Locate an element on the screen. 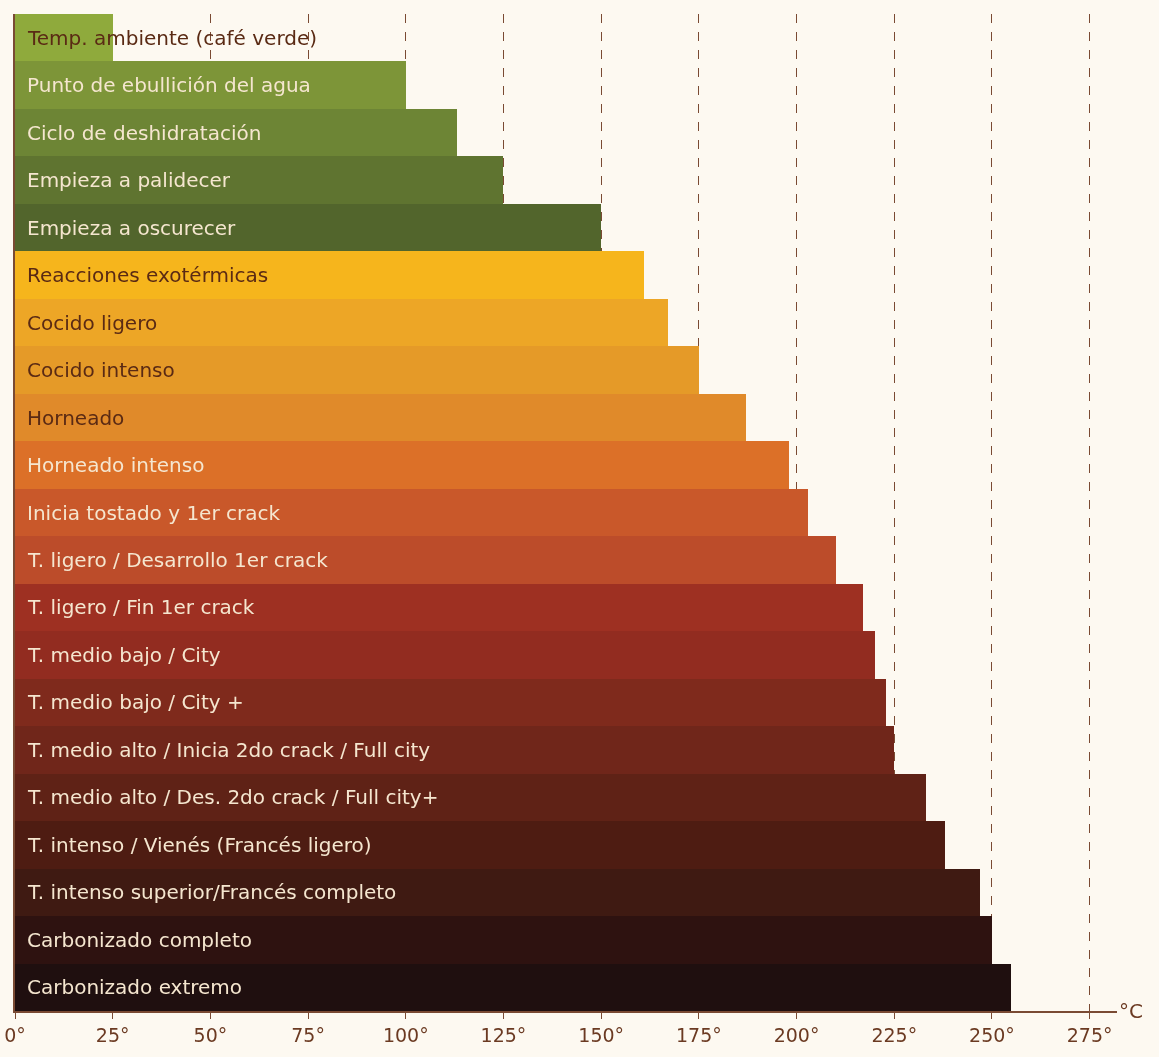  y-tick-label: Horneado is located at coordinates (76, 418).